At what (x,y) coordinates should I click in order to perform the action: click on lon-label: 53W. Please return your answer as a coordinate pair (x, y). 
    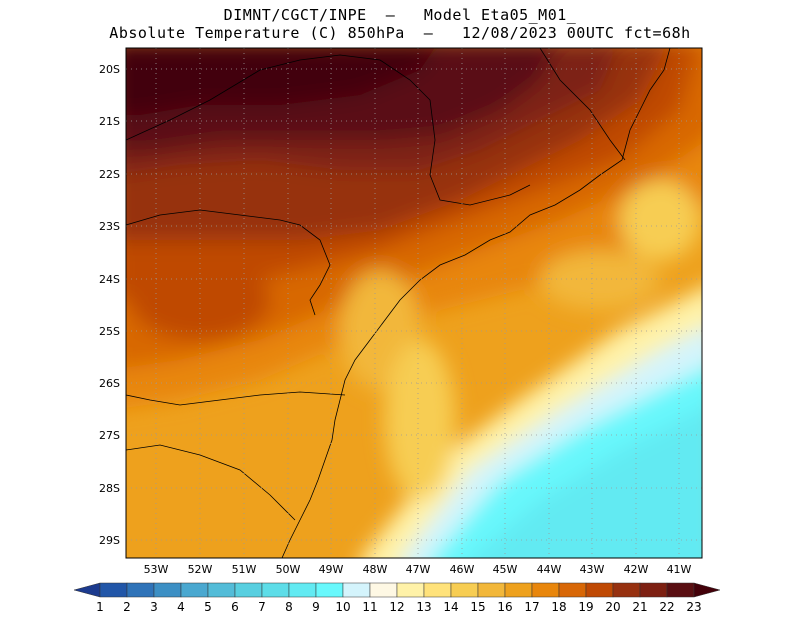
    Looking at the image, I should click on (156, 569).